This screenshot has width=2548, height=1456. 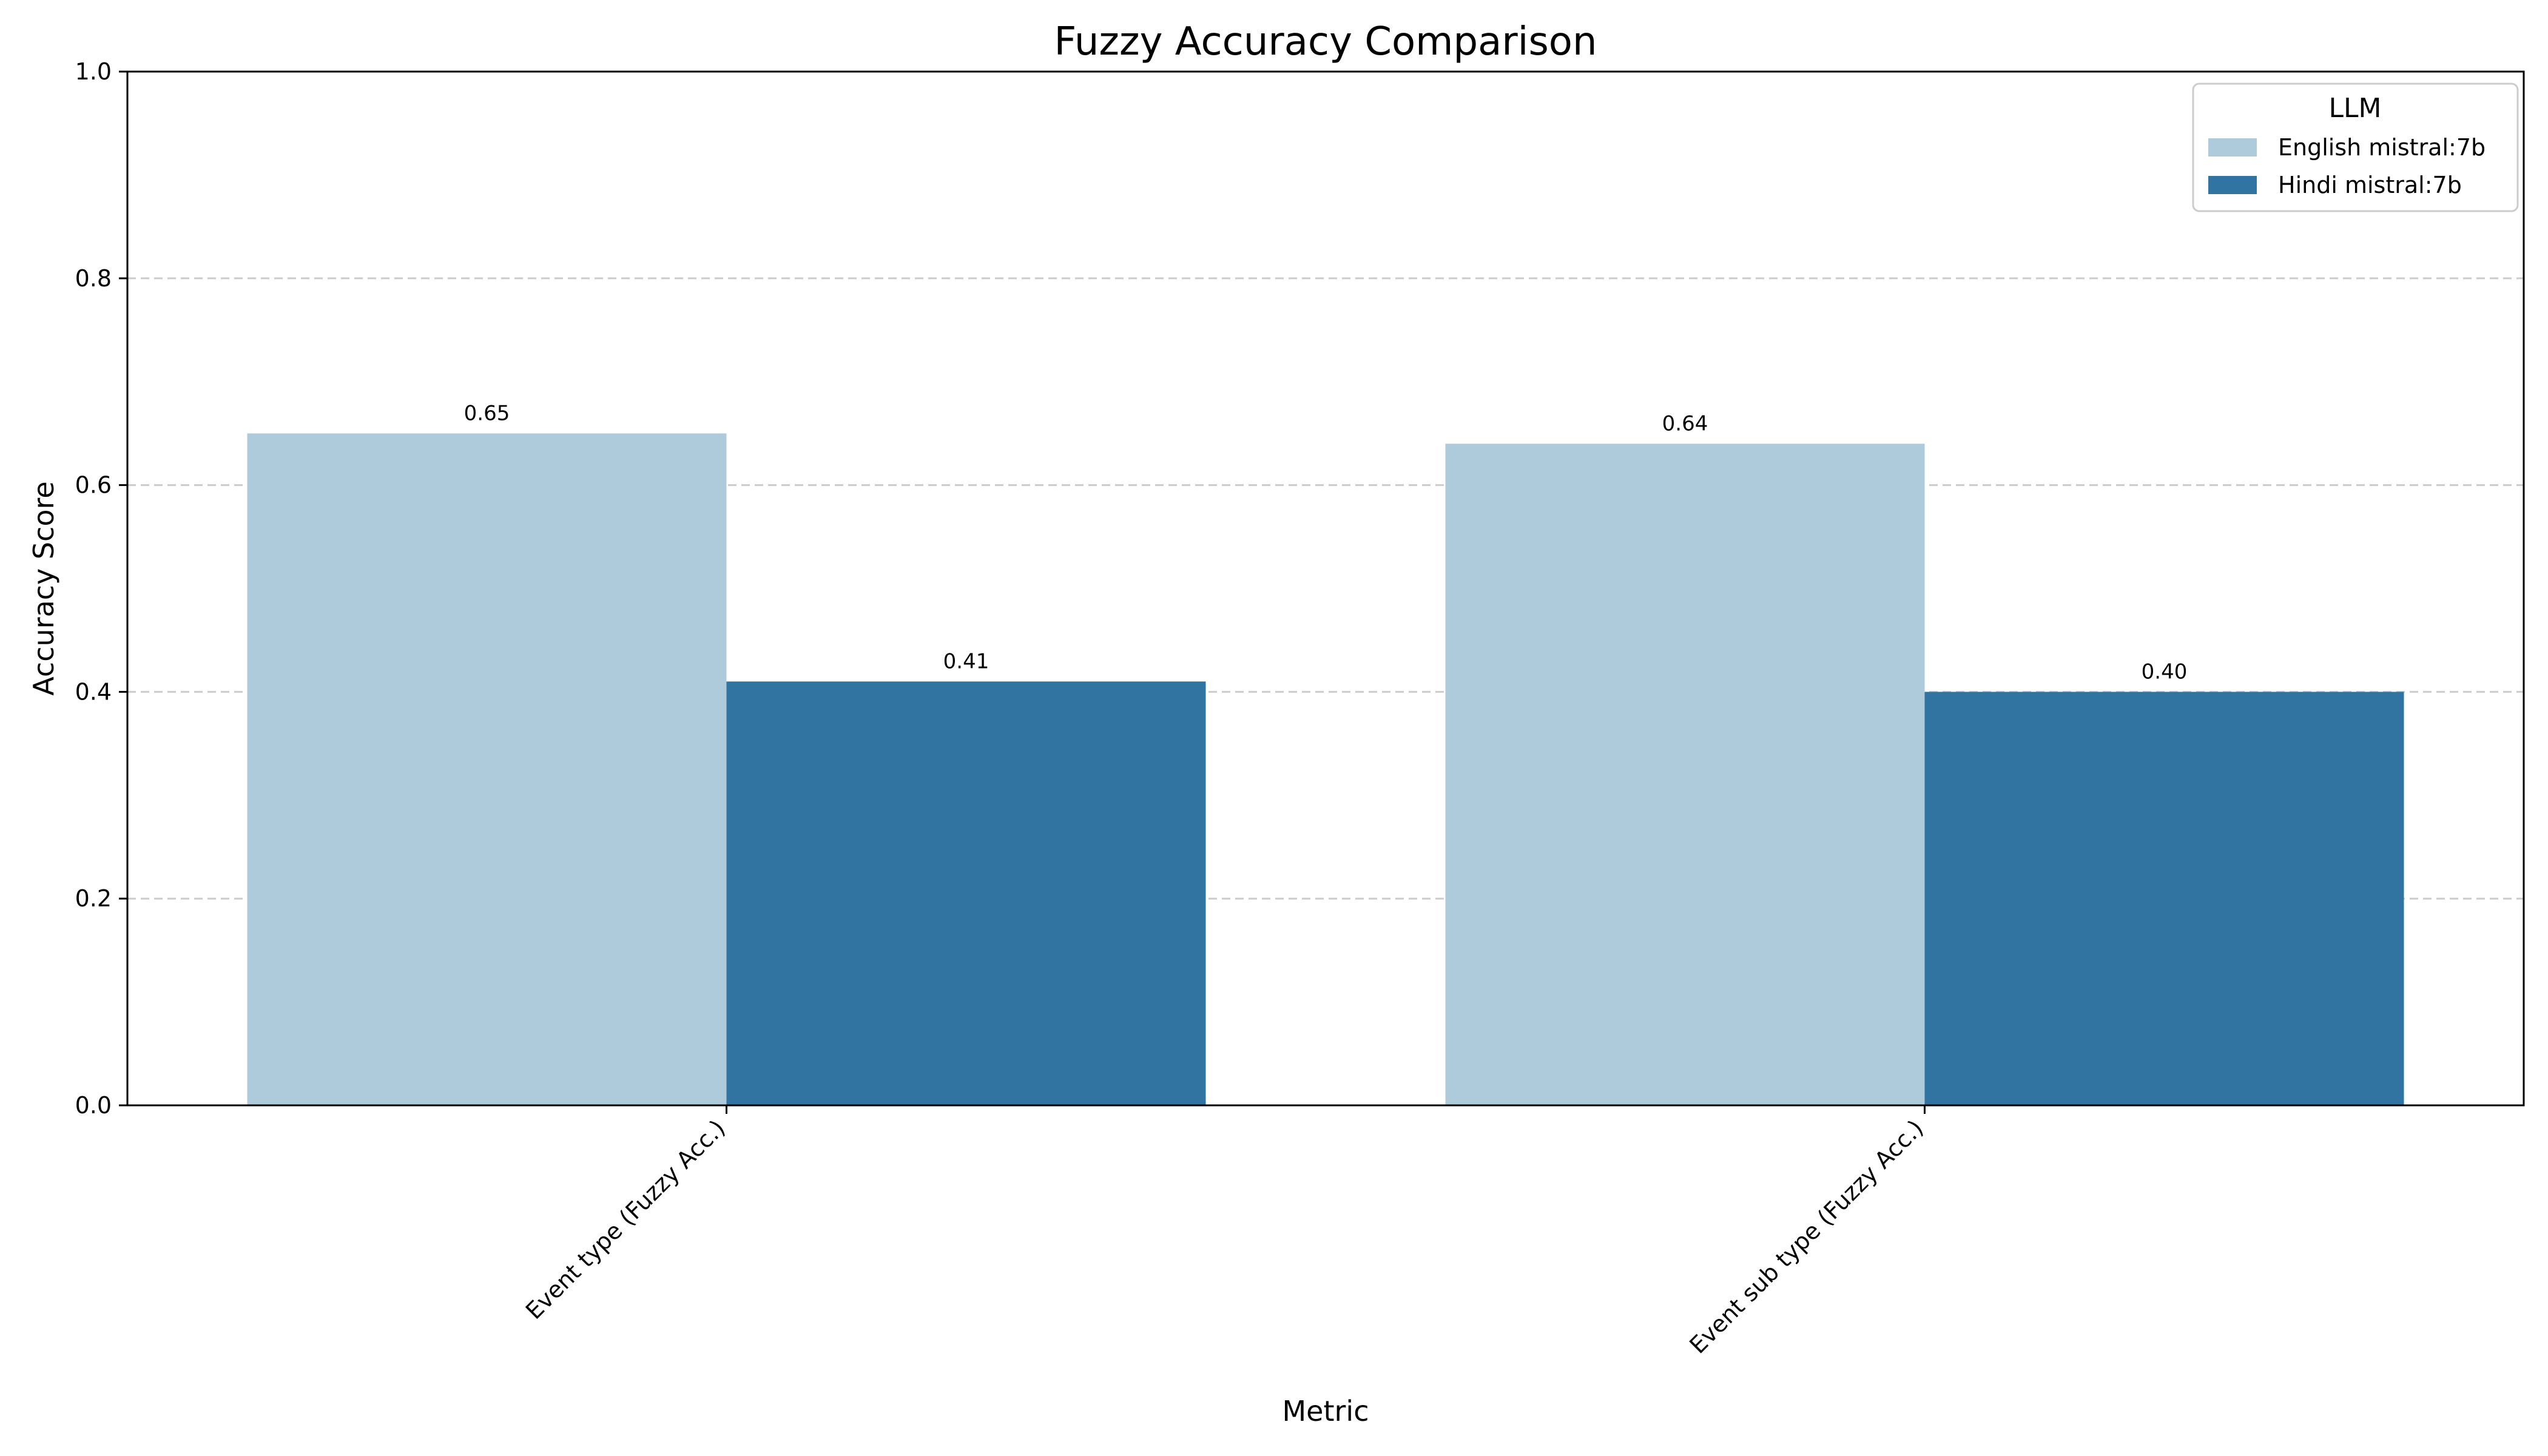 I want to click on y-tick-label: 0.6, so click(x=93, y=485).